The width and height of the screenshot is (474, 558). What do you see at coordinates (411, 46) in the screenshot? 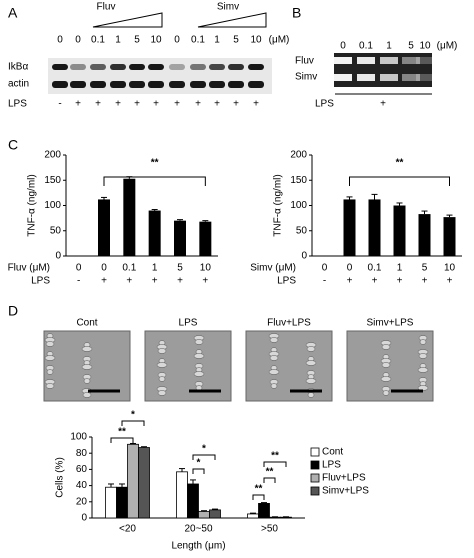
I see `lane-label: 5` at bounding box center [411, 46].